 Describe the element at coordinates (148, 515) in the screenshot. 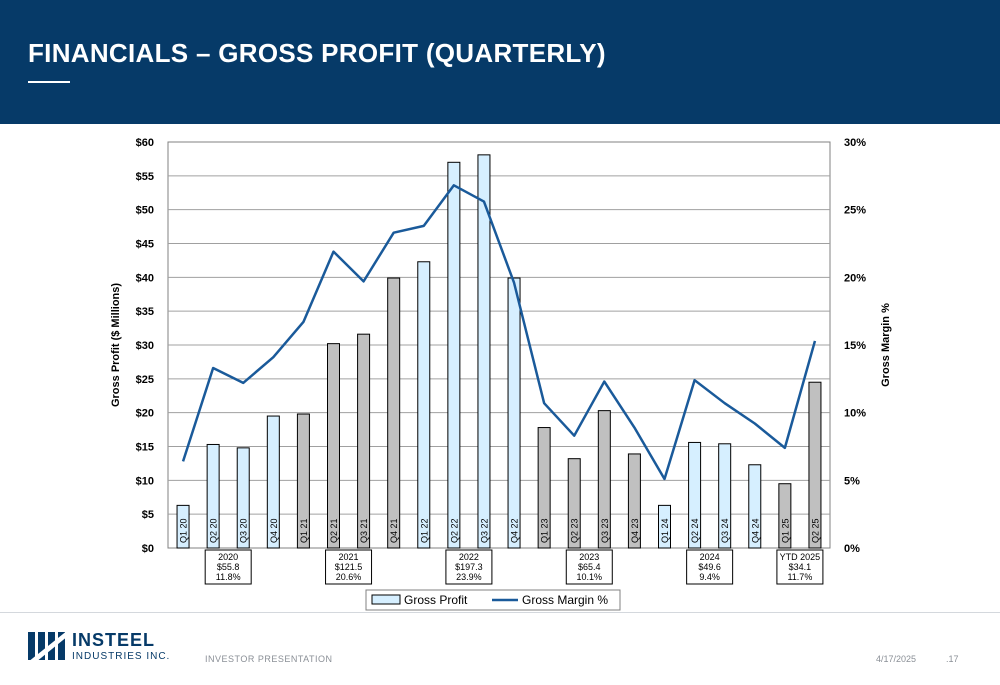

I see `y-tick-label: $5` at that location.